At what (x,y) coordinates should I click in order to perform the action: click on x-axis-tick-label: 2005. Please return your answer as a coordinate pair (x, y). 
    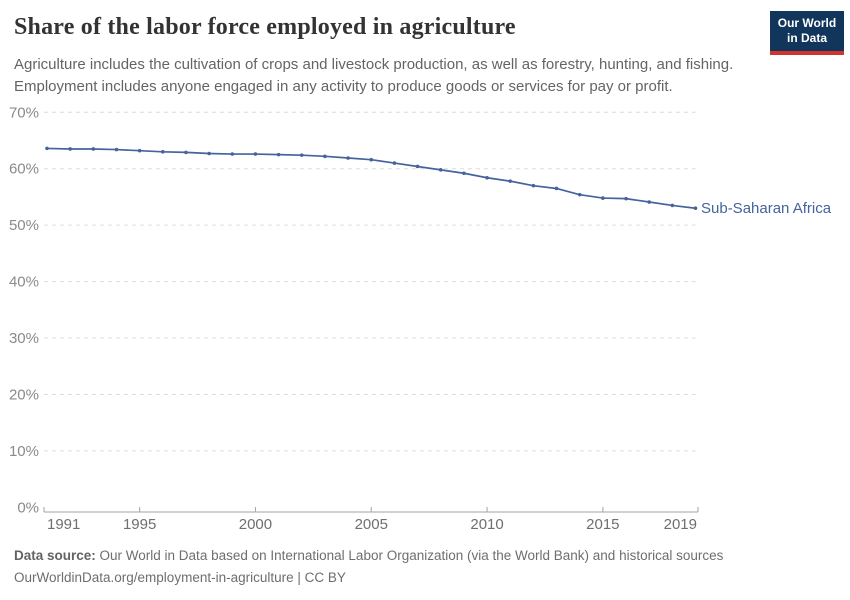
    Looking at the image, I should click on (371, 524).